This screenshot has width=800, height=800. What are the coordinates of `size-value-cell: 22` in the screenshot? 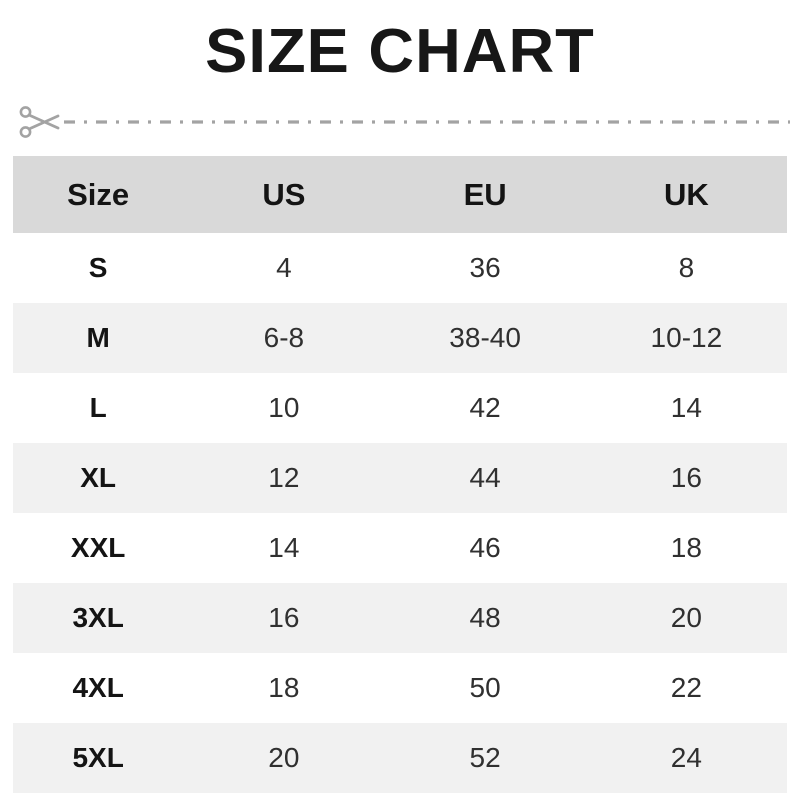 It's located at (686, 688).